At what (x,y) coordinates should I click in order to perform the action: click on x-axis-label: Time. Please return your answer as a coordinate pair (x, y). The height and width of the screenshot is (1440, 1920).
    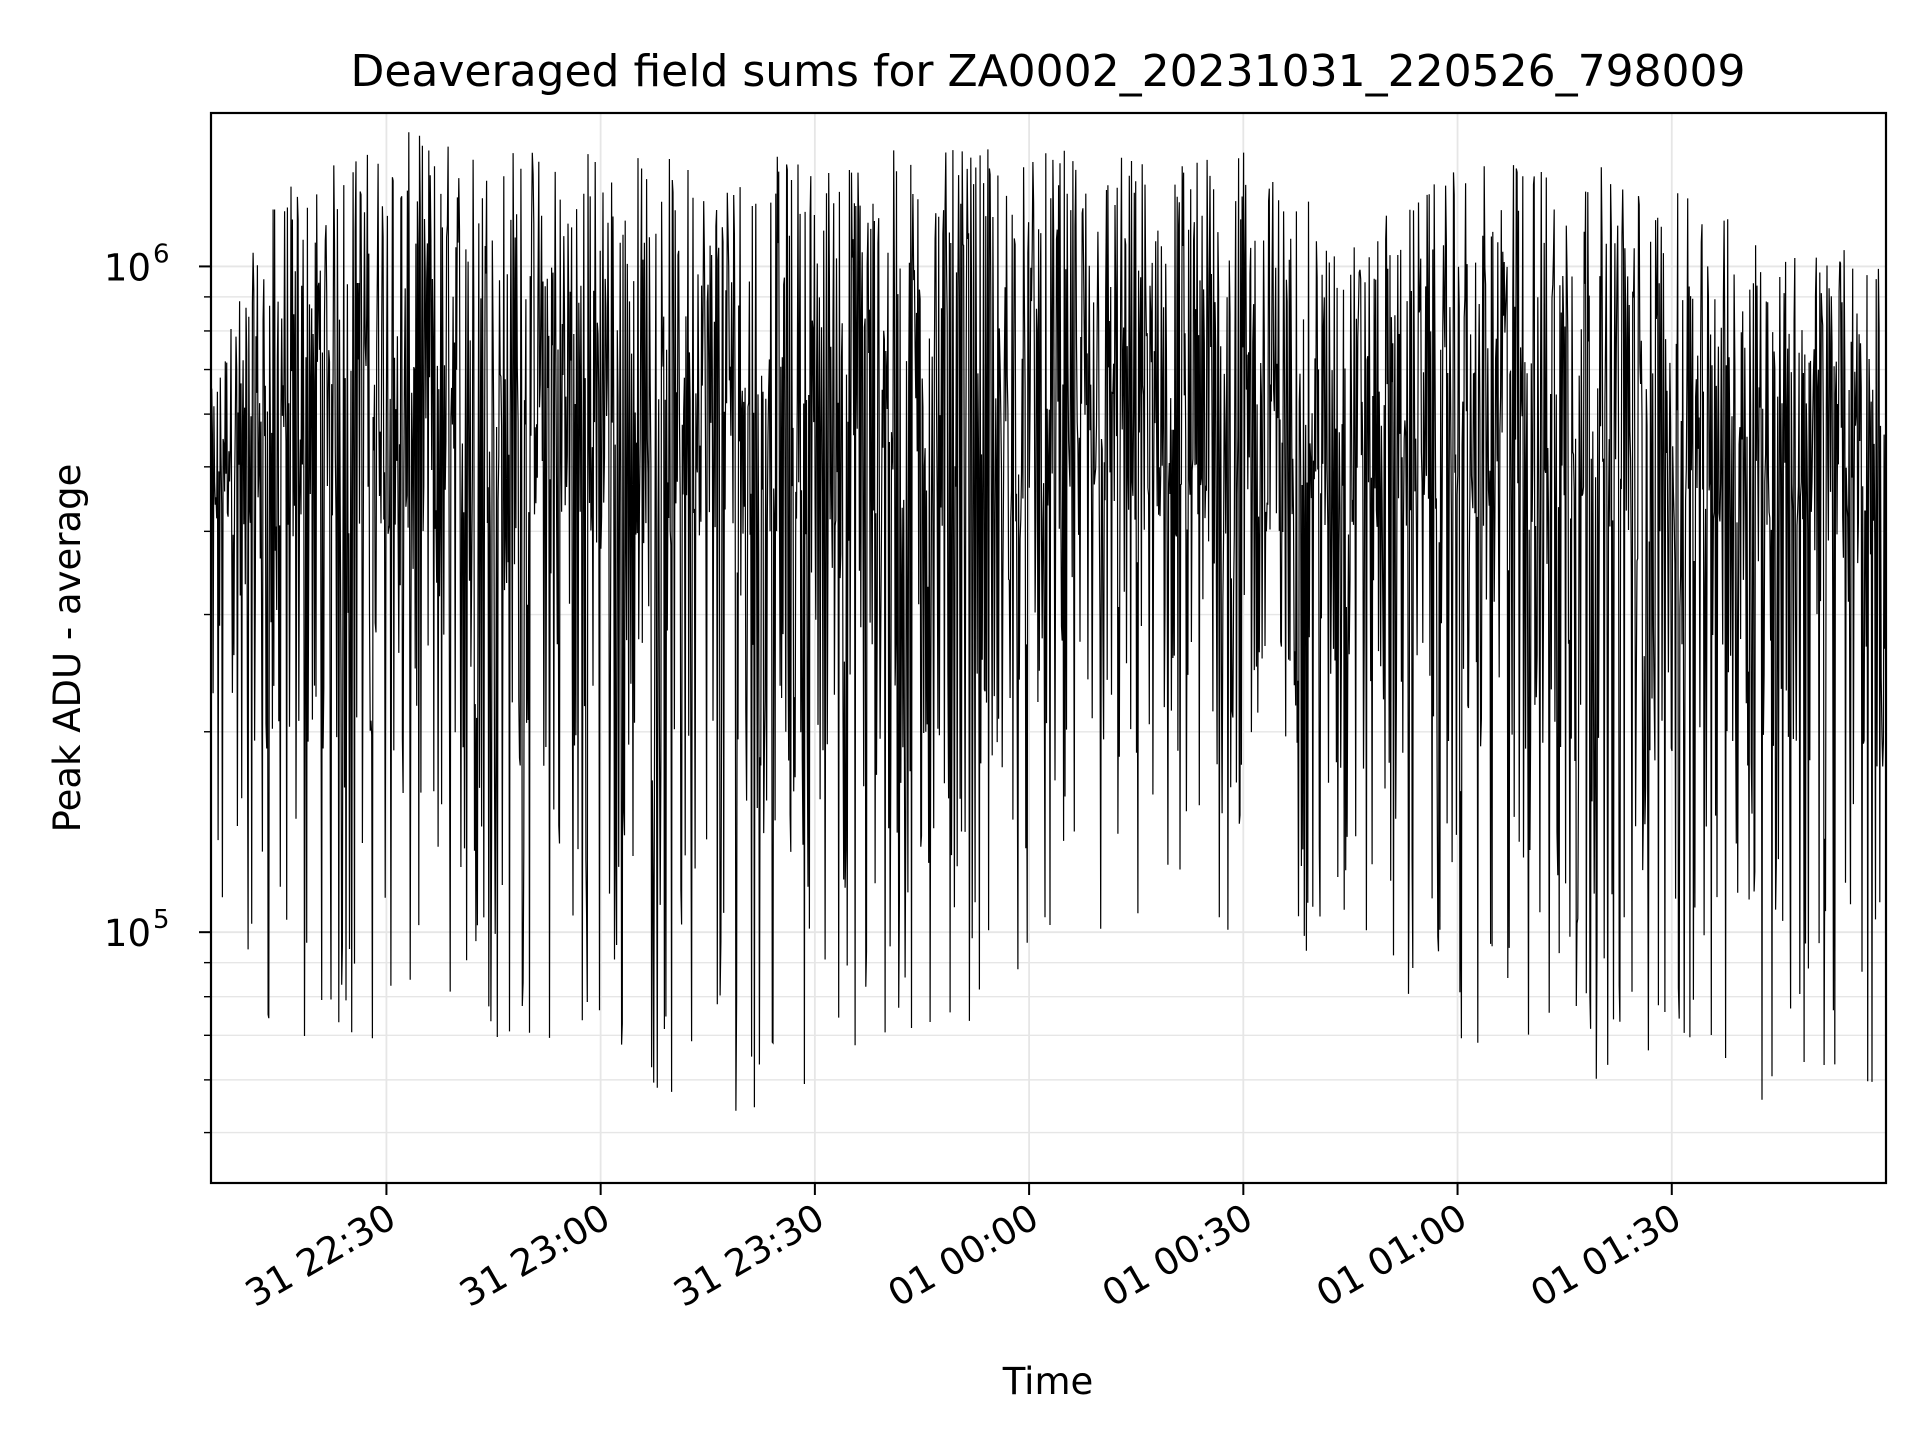
    Looking at the image, I should click on (1048, 1381).